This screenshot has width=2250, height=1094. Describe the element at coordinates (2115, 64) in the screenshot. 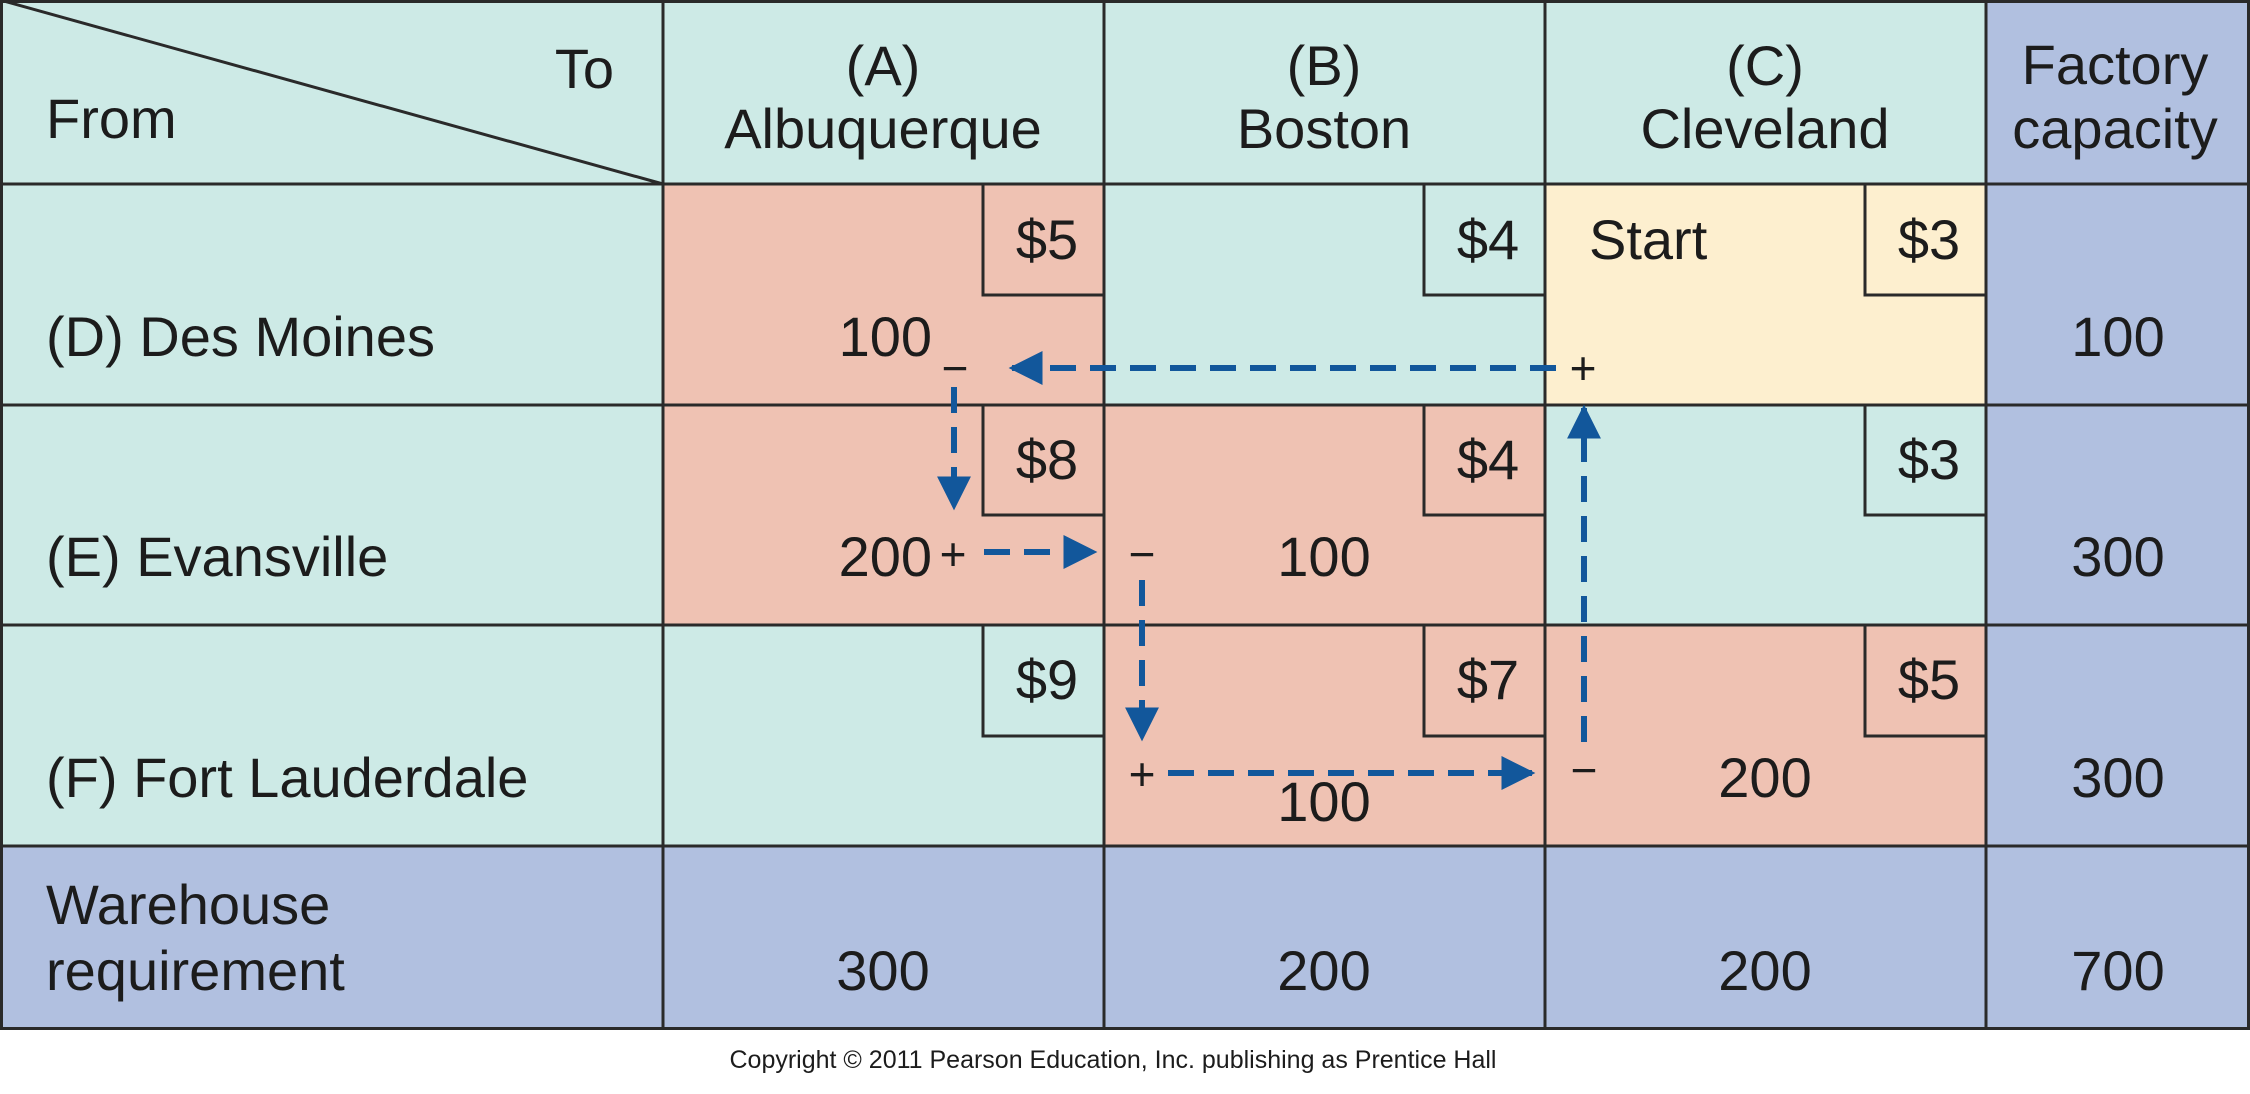

I see `capacity-header-line-1: Factory` at that location.